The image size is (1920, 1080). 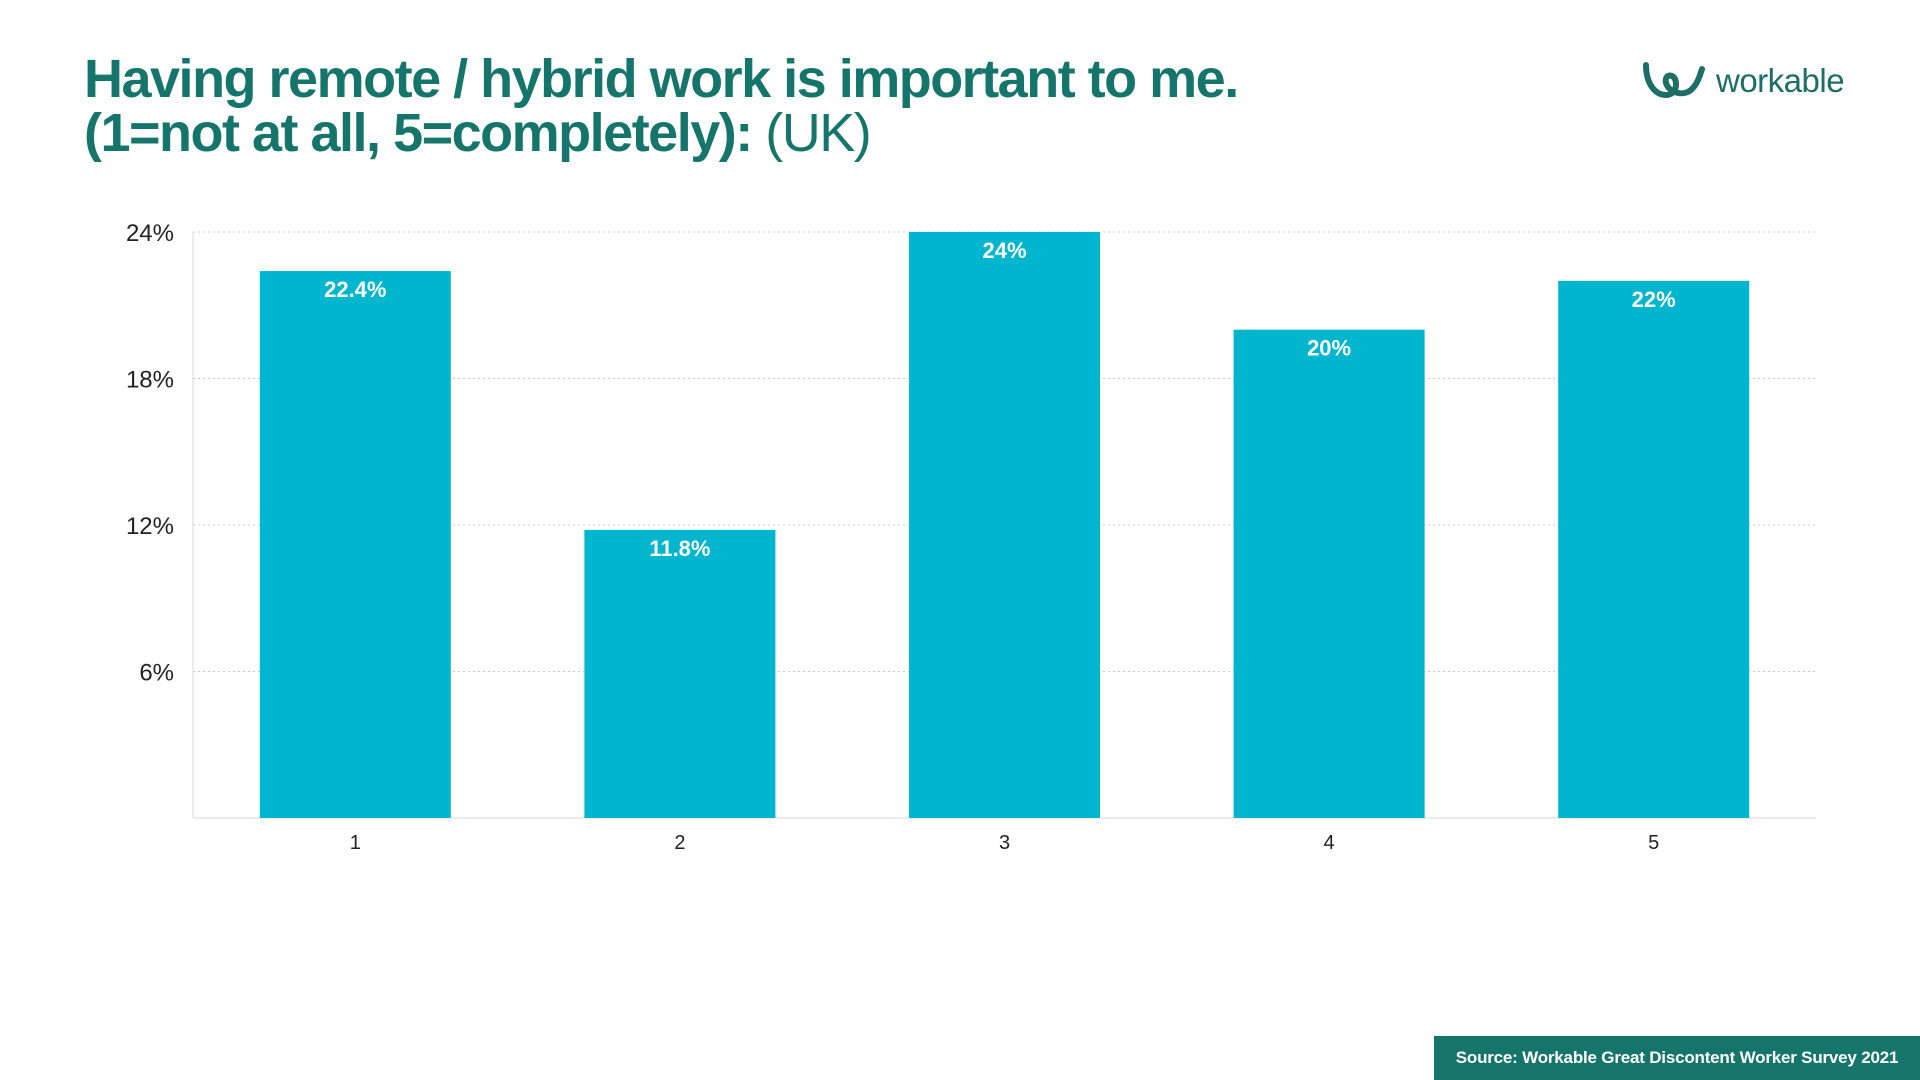 I want to click on y-tick-label: 6%, so click(x=156, y=673).